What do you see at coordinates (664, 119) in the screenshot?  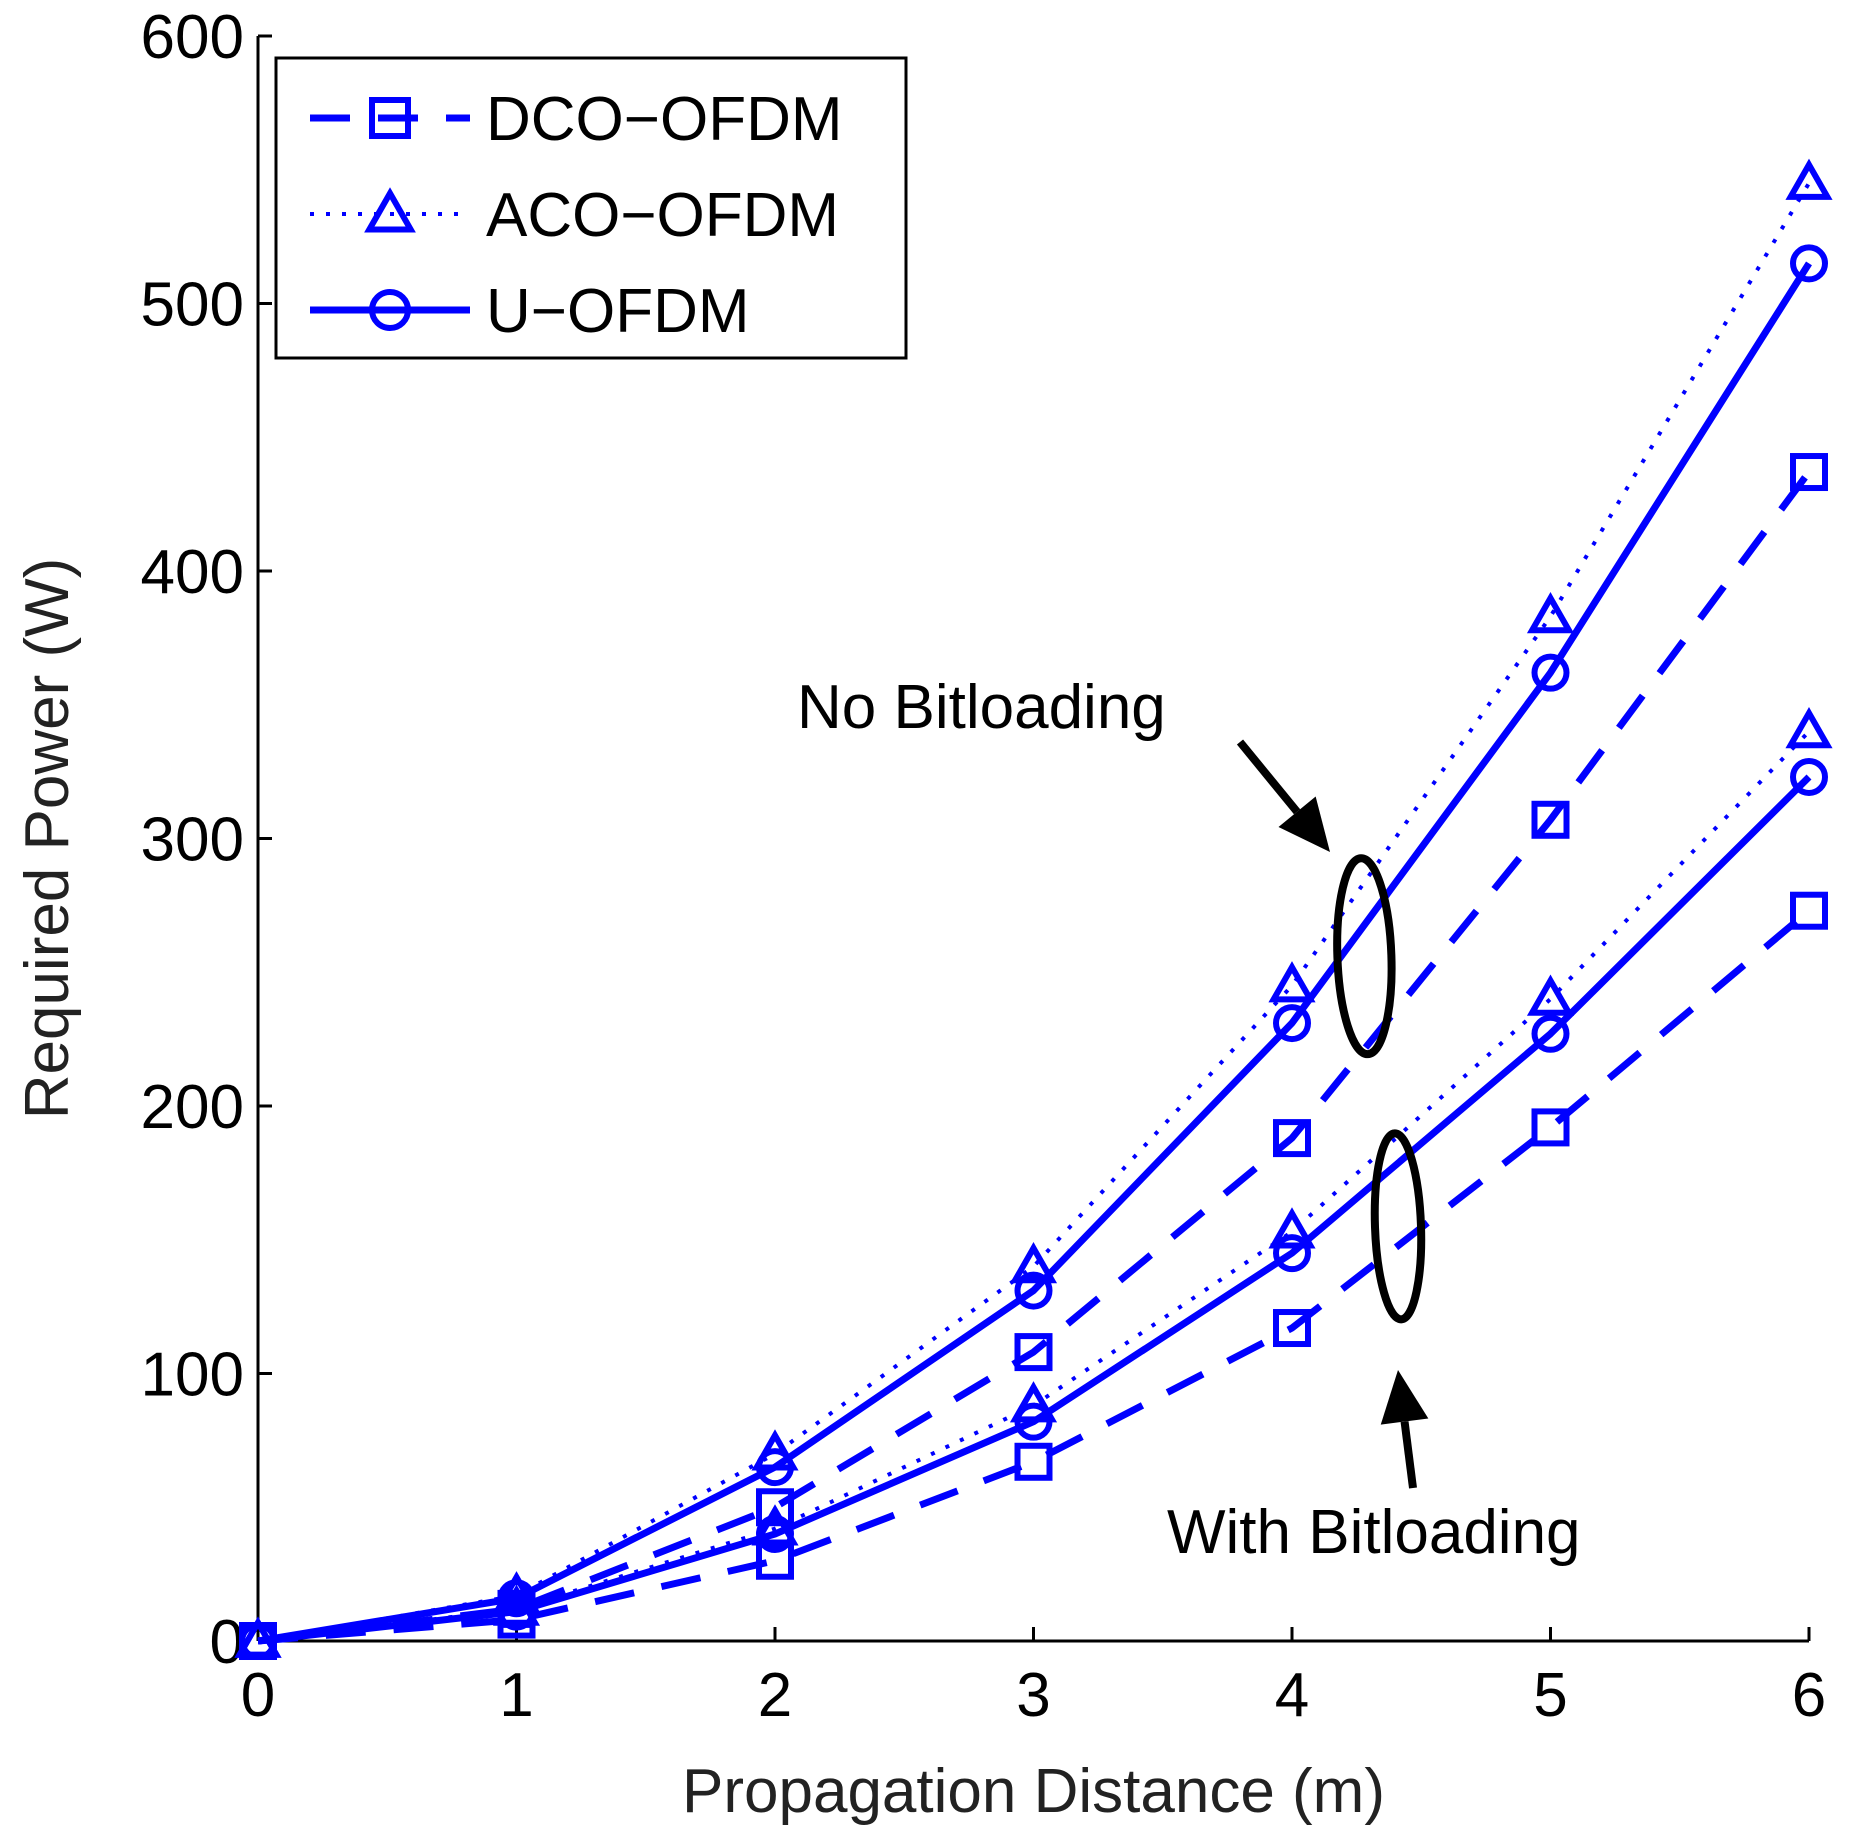 I see `legend-label: DCO−OFDM` at bounding box center [664, 119].